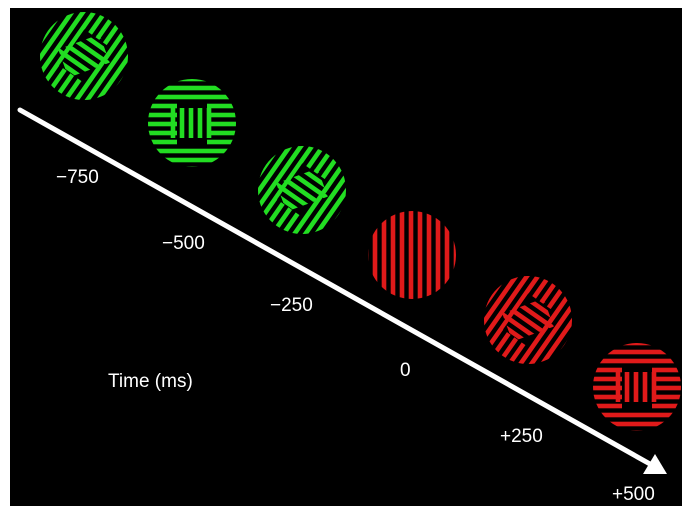 The image size is (691, 515). I want to click on time-arrow-head, so click(655, 464).